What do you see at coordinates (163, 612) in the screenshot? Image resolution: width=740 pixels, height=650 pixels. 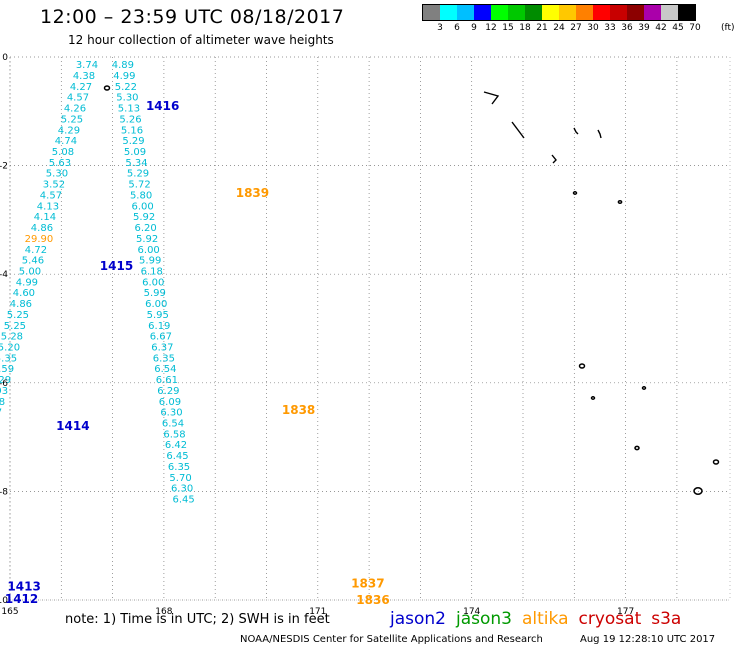 I see `longitude-label: 168` at bounding box center [163, 612].